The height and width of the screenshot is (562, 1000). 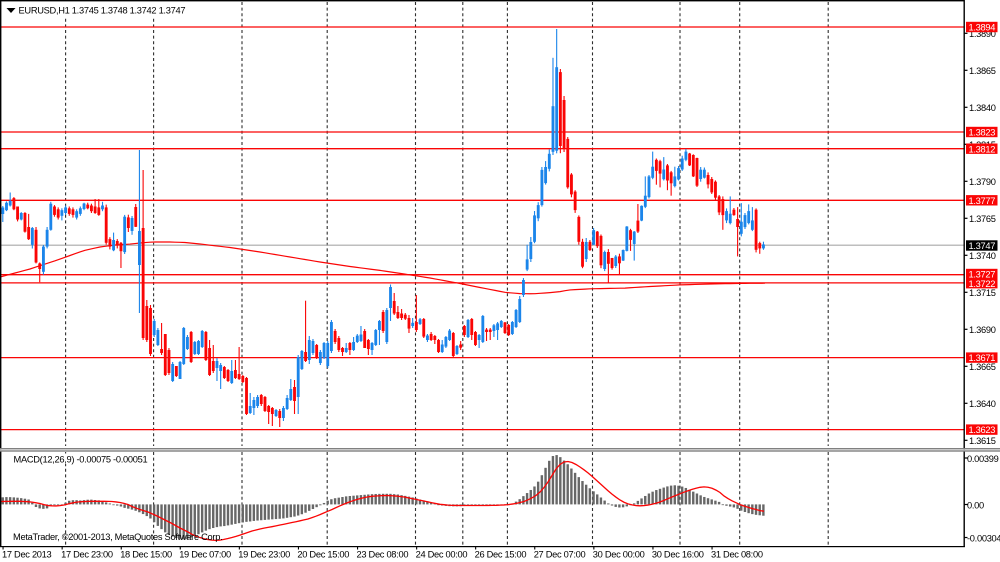 What do you see at coordinates (982, 182) in the screenshot?
I see `svg-text: 1.3790` at bounding box center [982, 182].